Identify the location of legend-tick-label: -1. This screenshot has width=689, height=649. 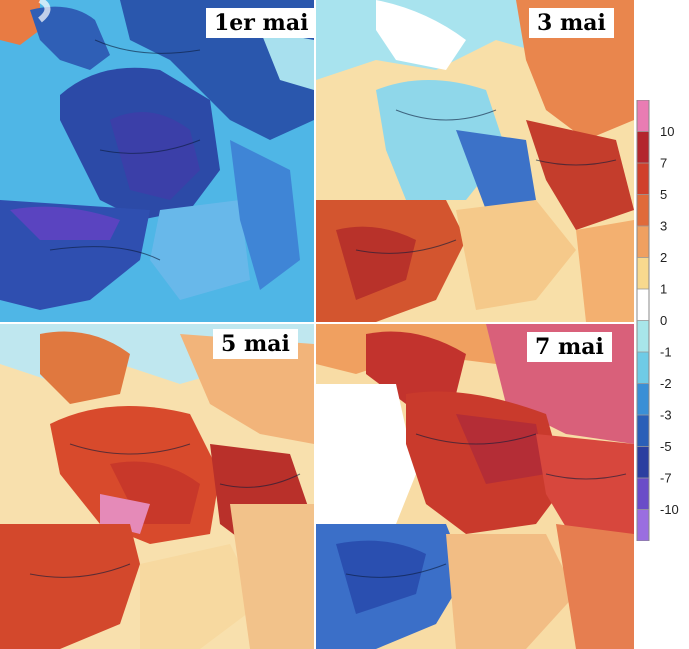
(666, 352).